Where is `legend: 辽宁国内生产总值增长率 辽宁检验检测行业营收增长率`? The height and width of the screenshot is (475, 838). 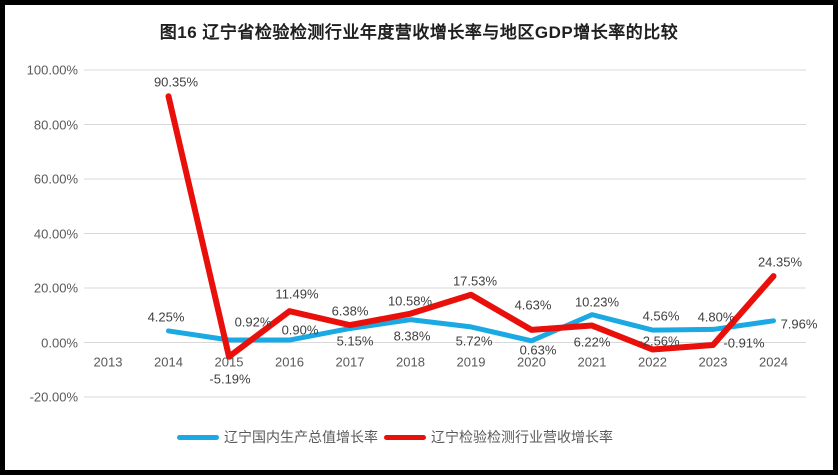
legend: 辽宁国内生产总值增长率 辽宁检验检测行业营收增长率 is located at coordinates (407, 437).